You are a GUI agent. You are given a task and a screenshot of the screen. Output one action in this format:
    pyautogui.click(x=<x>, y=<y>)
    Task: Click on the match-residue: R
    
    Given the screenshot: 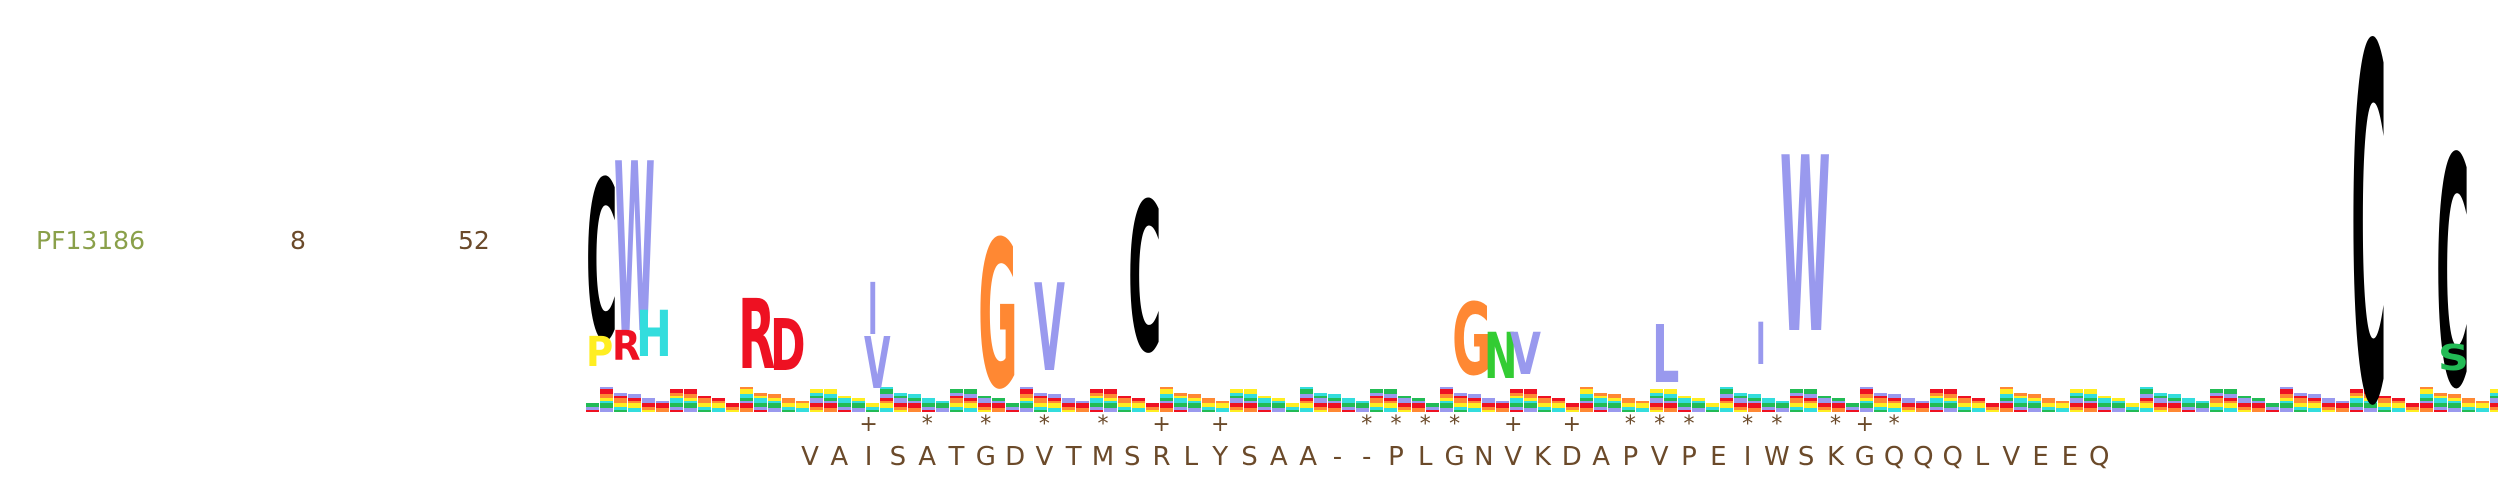 What is the action you would take?
    pyautogui.click(x=1162, y=457)
    